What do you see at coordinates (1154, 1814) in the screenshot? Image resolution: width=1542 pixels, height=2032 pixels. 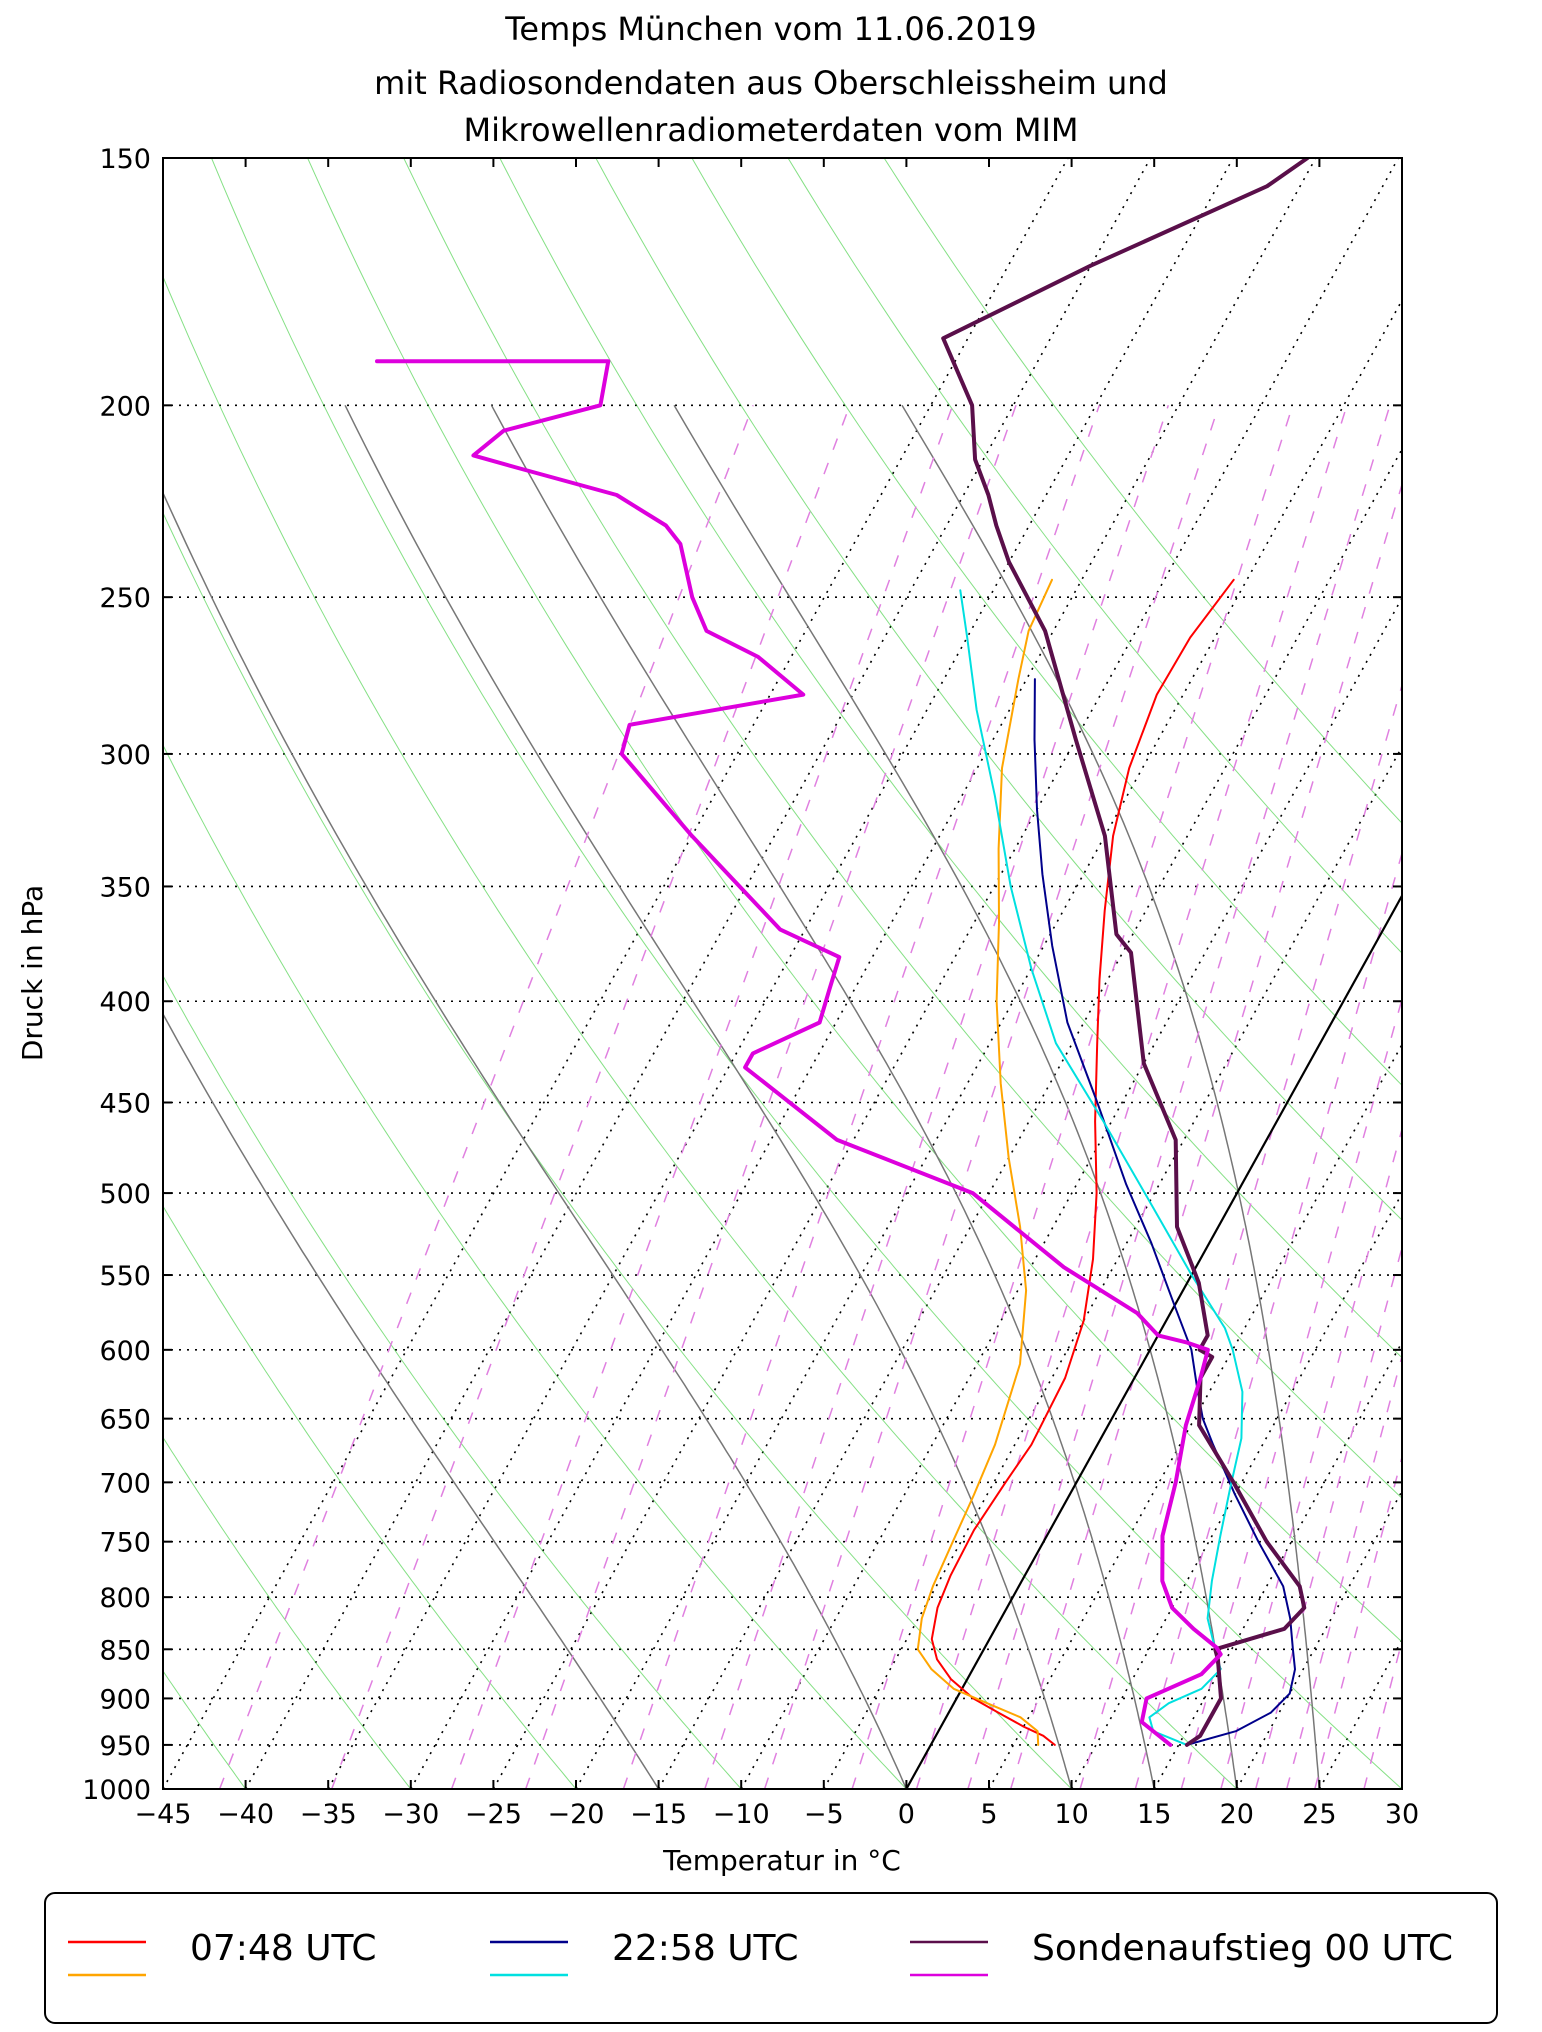 I see `x-tick-label: 15` at bounding box center [1154, 1814].